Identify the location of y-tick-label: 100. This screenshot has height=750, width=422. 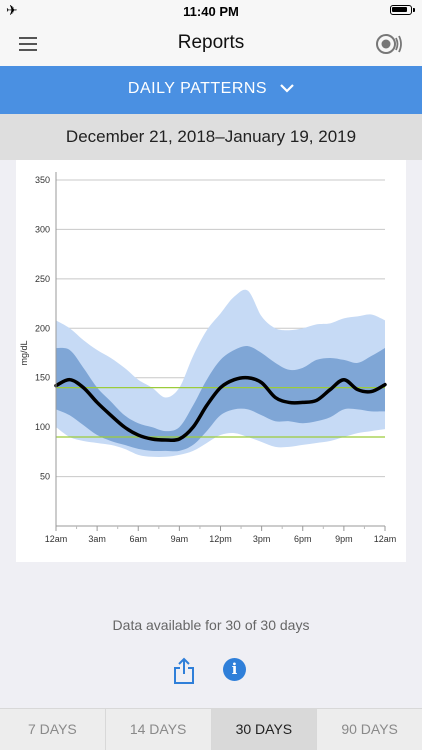
(42, 427).